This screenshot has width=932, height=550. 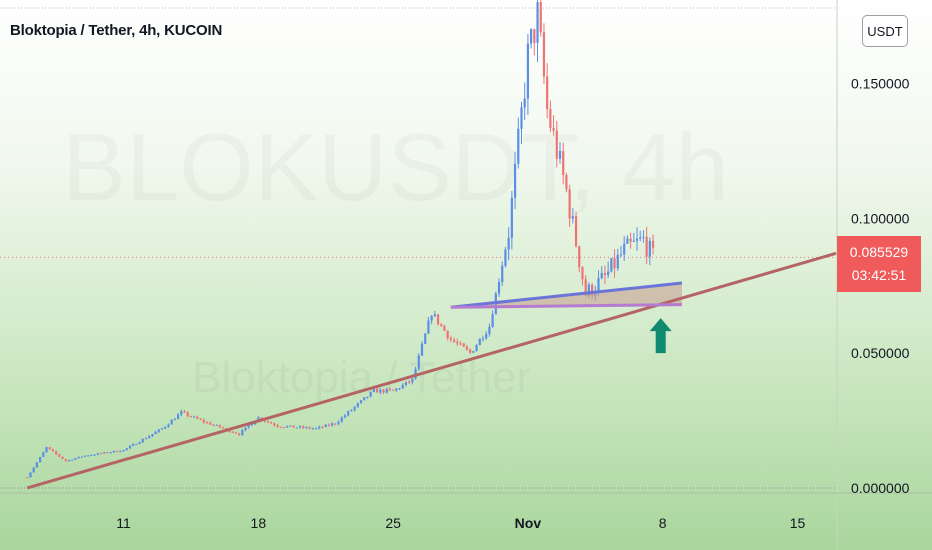 I want to click on time-tick-label: 11, so click(x=123, y=523).